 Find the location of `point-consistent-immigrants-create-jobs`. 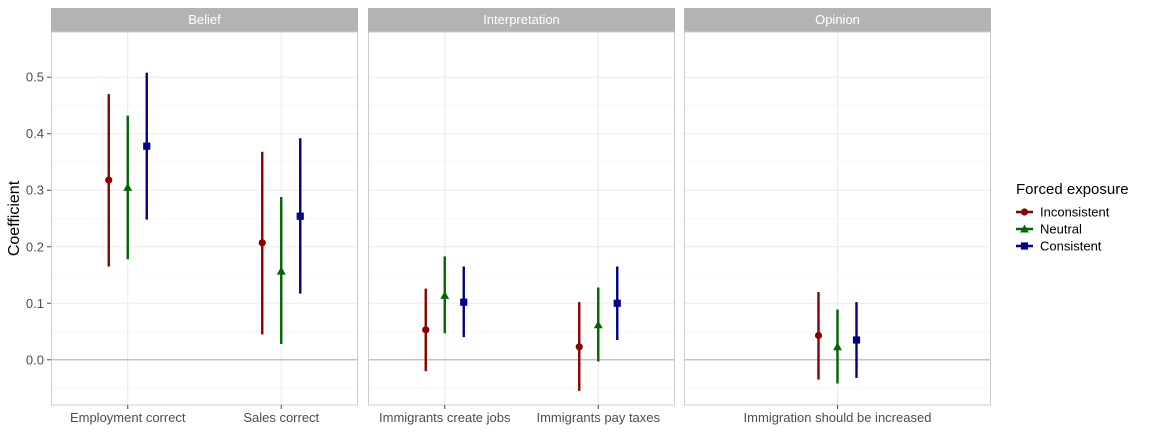

point-consistent-immigrants-create-jobs is located at coordinates (464, 302).